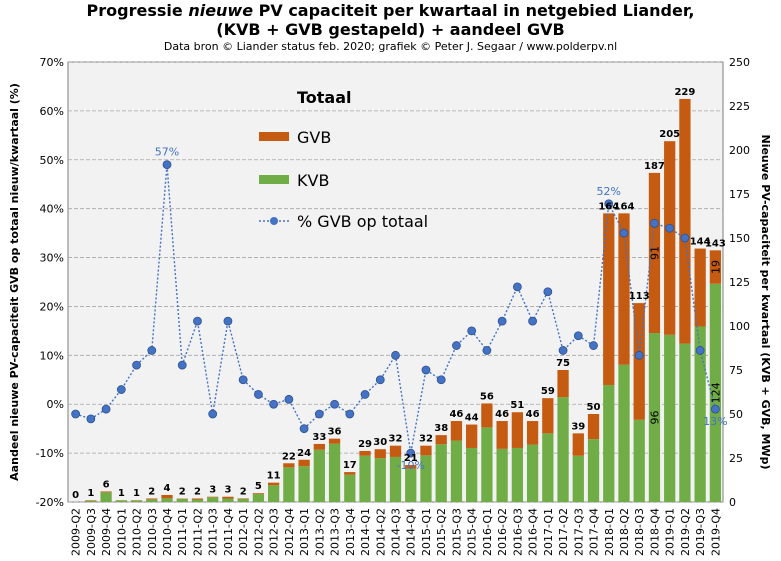 This screenshot has height=561, width=781. I want to click on x-tick-label: 2015-Q3, so click(456, 532).